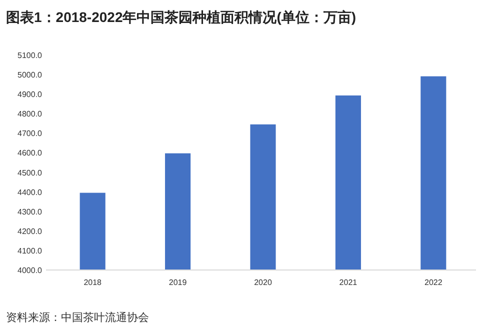 This screenshot has width=482, height=331. I want to click on y-tick-label: 4100.0, so click(30, 251).